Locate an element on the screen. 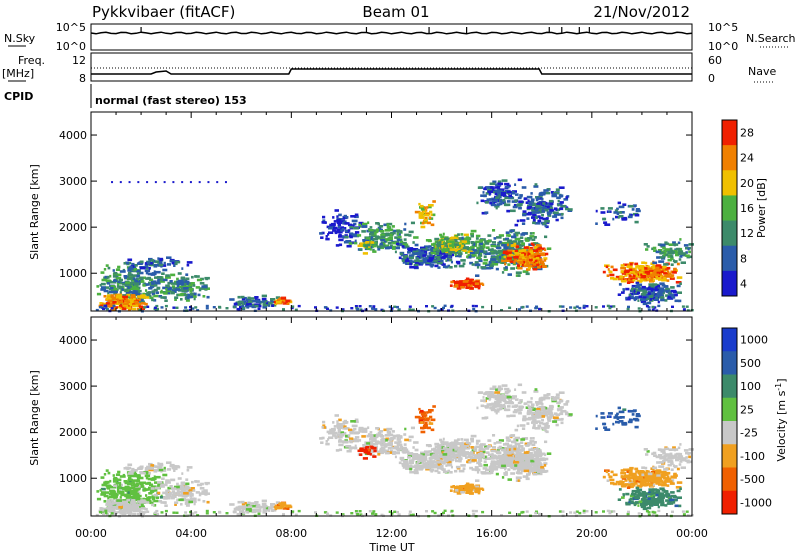  colorbar-segment is located at coordinates (729, 258).